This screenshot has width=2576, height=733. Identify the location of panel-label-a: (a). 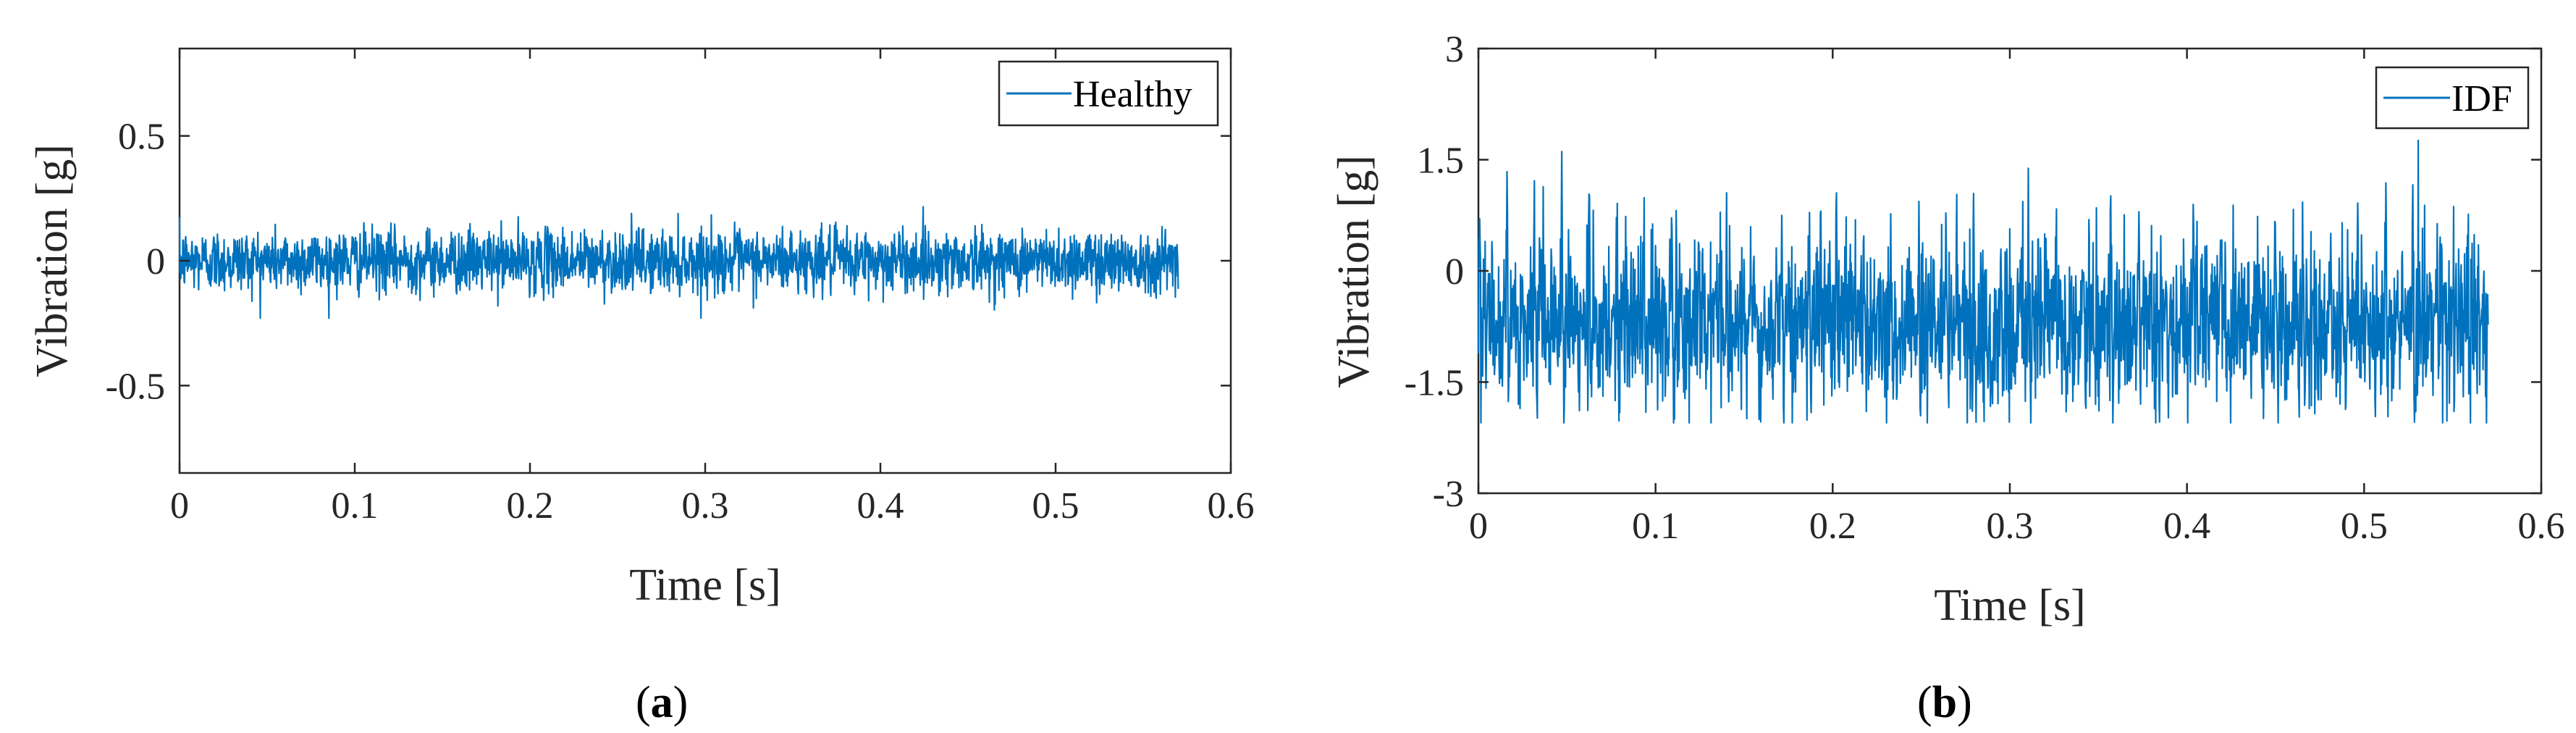
(662, 702).